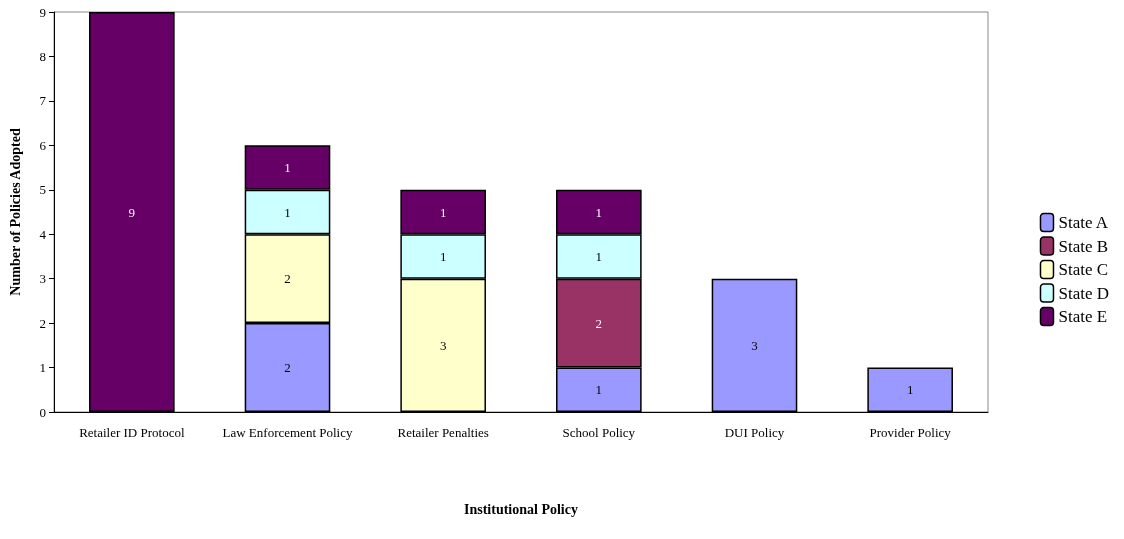 The image size is (1124, 539). I want to click on legend-label: State E, so click(1083, 316).